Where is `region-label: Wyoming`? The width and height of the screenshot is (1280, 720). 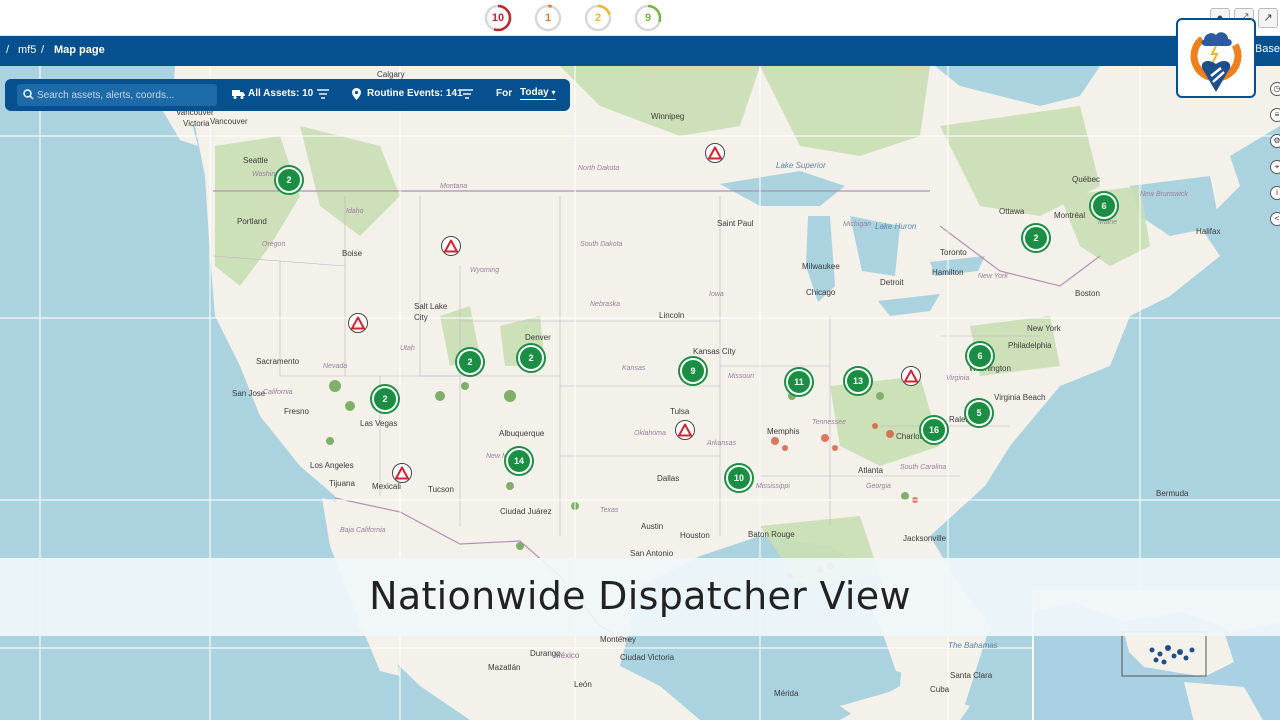 region-label: Wyoming is located at coordinates (485, 270).